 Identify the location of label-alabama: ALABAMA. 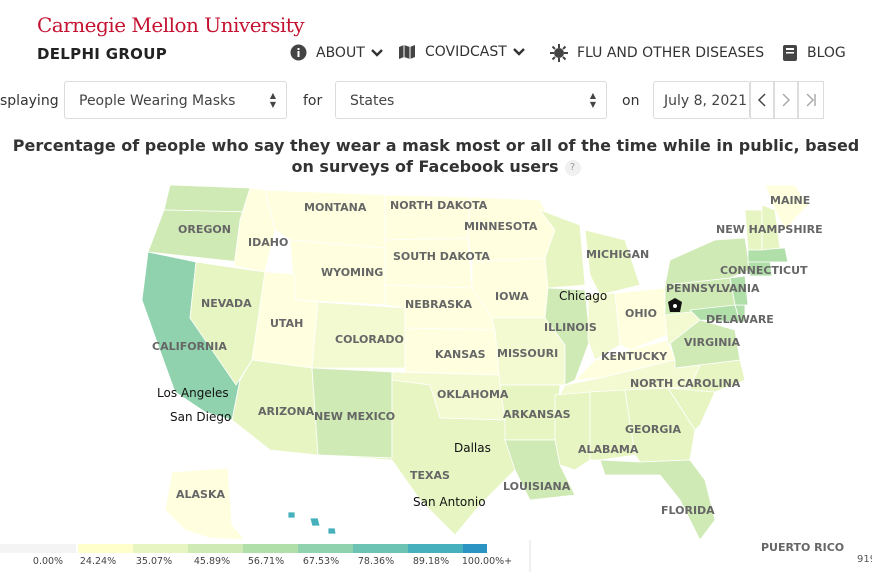
(608, 449).